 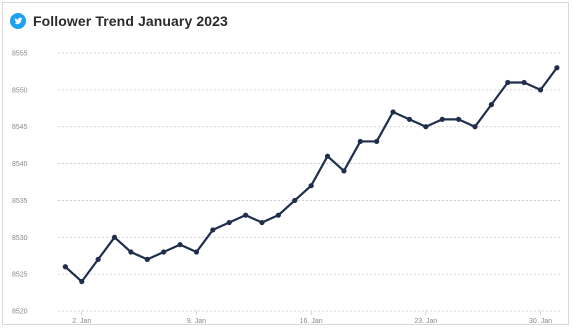 I want to click on x-tick-label: 16. Jan, so click(x=311, y=321).